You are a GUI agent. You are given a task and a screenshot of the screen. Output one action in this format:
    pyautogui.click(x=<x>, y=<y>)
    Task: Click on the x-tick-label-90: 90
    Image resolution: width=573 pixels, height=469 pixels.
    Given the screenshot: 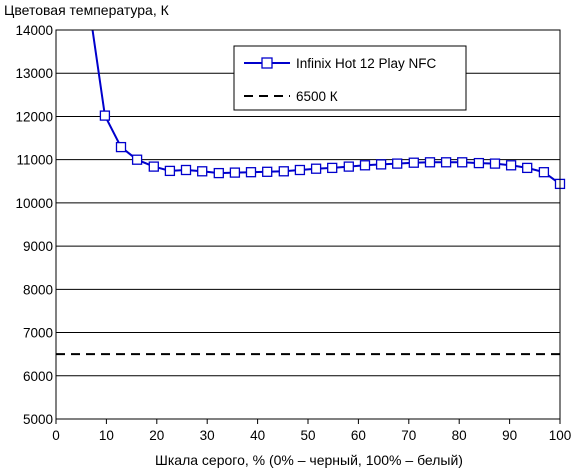 What is the action you would take?
    pyautogui.click(x=509, y=435)
    